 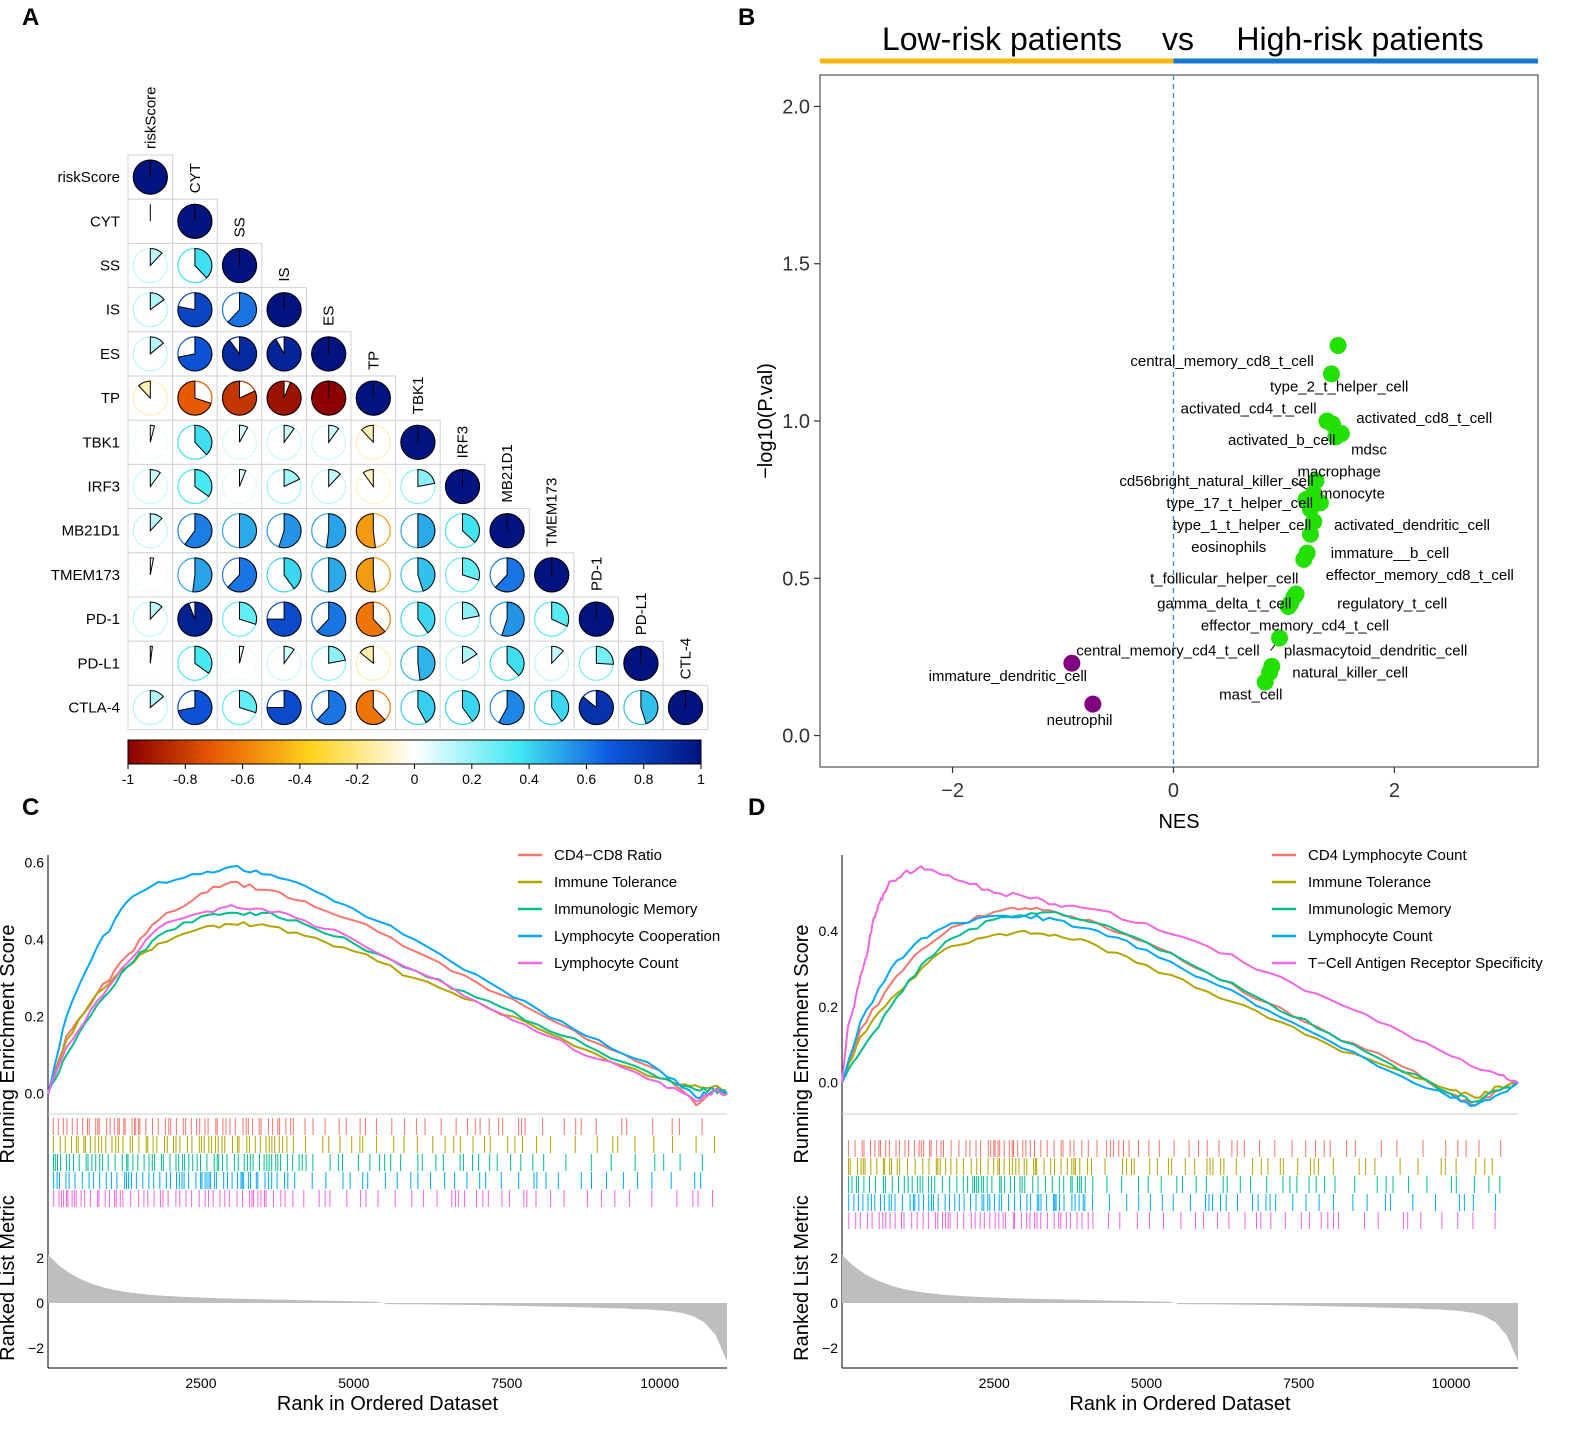 I want to click on correlation-cell-tmem173-is, so click(x=284, y=575).